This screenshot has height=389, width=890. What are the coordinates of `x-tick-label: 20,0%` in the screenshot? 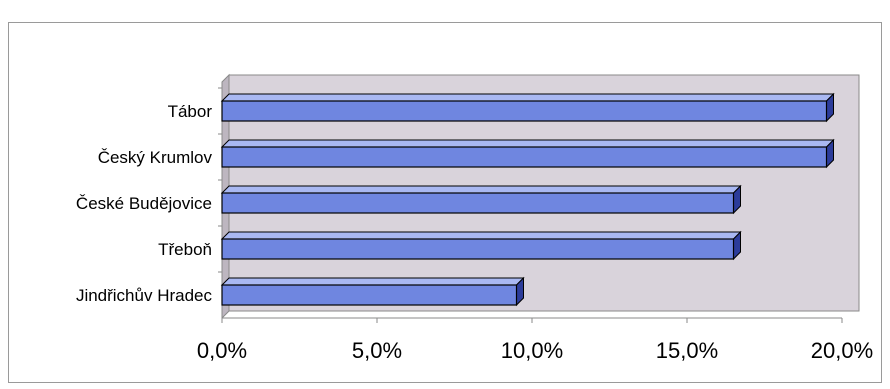 It's located at (842, 350).